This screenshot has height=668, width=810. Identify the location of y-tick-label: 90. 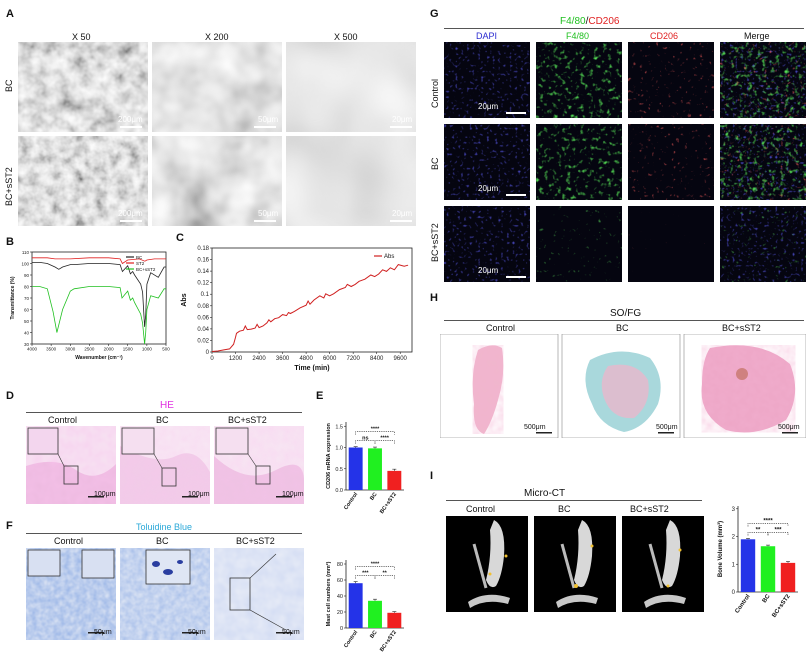
(27, 275).